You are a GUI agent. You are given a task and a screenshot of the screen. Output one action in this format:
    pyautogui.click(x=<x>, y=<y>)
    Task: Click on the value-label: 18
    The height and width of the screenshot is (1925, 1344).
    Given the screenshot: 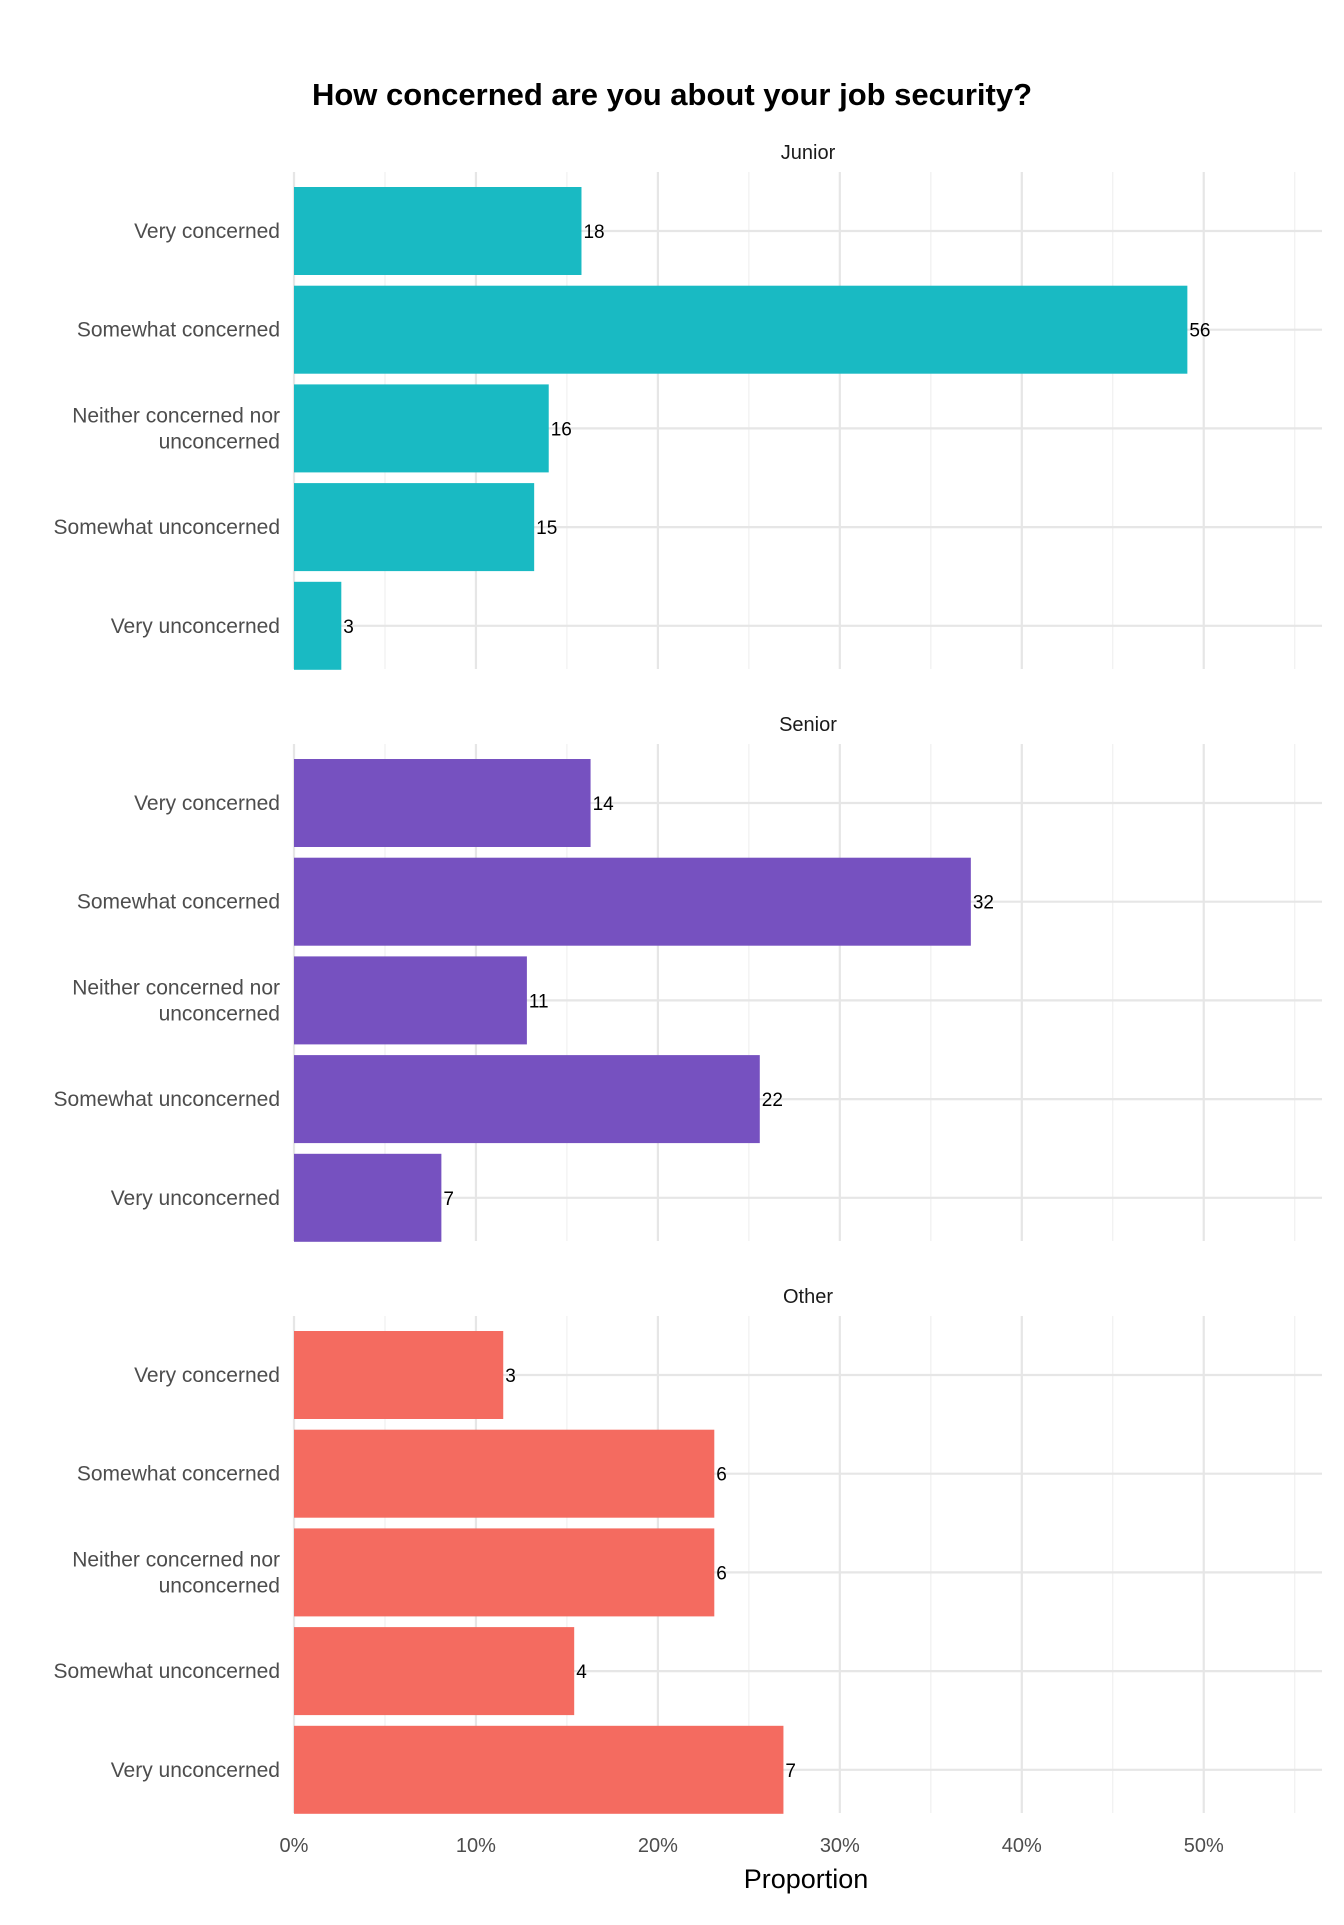 What is the action you would take?
    pyautogui.click(x=593, y=232)
    